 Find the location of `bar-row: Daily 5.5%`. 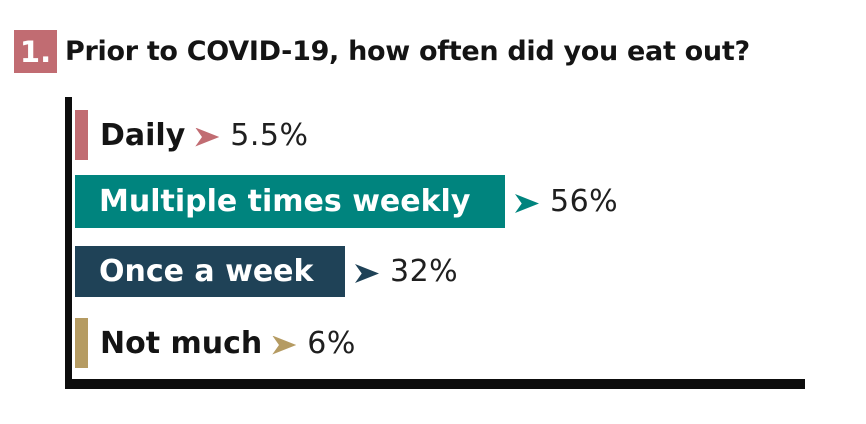

bar-row: Daily 5.5% is located at coordinates (192, 135).